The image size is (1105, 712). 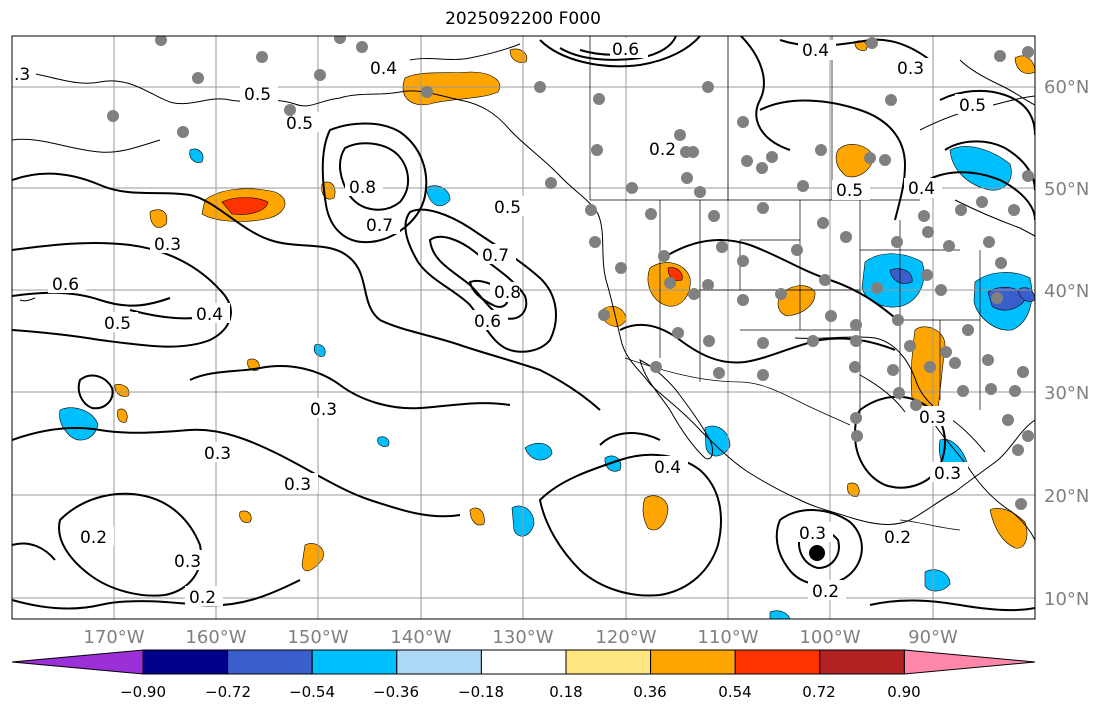 I want to click on lon-label: 130°W, so click(x=522, y=637).